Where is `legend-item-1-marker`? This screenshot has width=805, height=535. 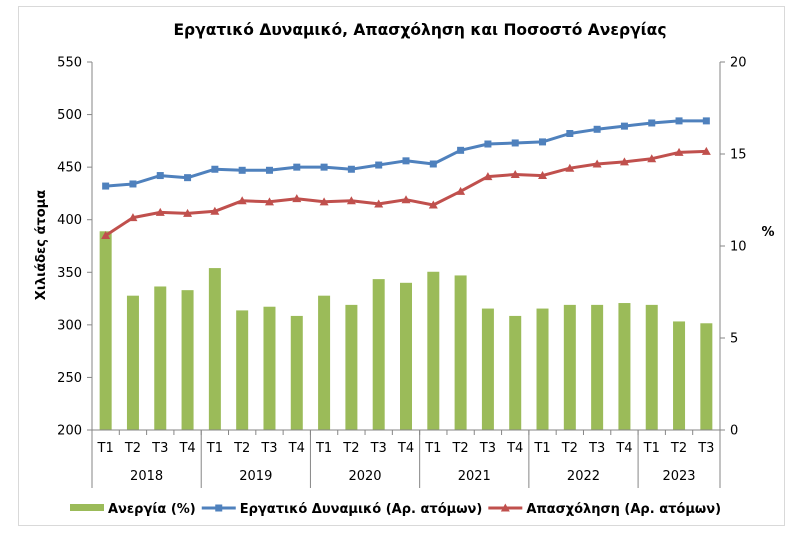
legend-item-1-marker is located at coordinates (219, 508).